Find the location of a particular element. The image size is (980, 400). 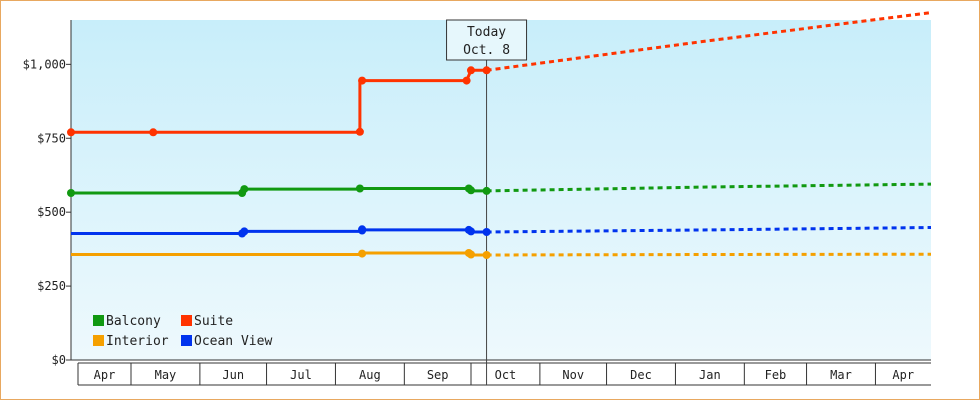

series-balcony is located at coordinates (499, 189).